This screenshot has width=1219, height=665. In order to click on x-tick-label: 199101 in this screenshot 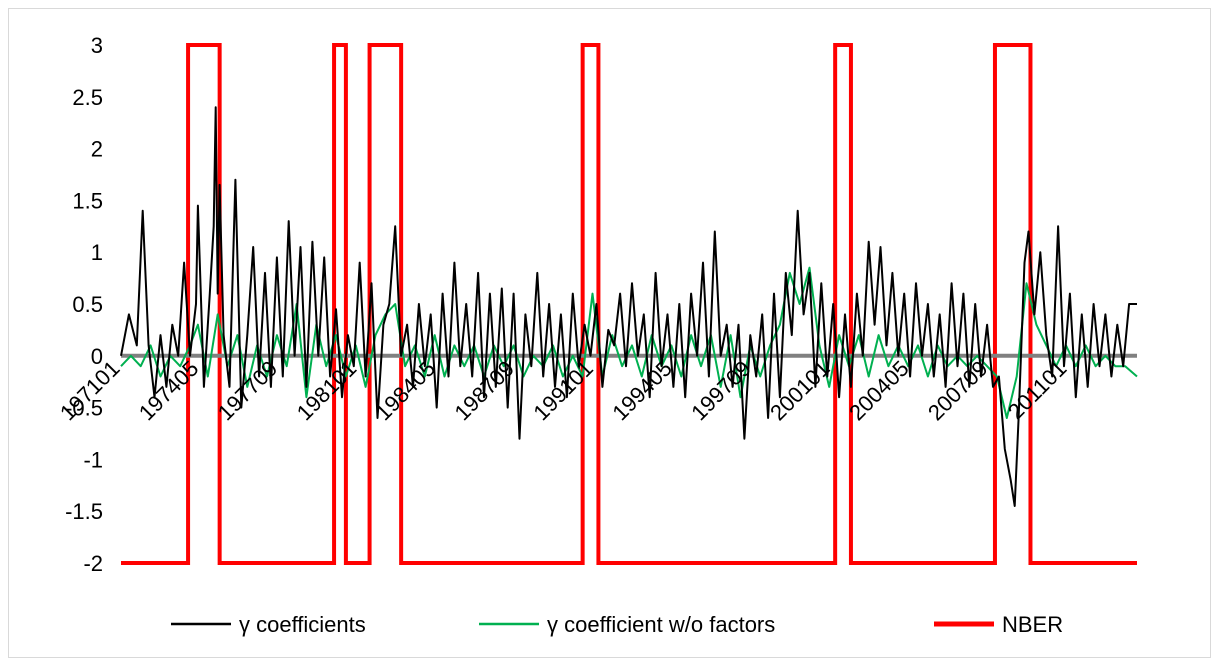, I will do `click(563, 391)`.